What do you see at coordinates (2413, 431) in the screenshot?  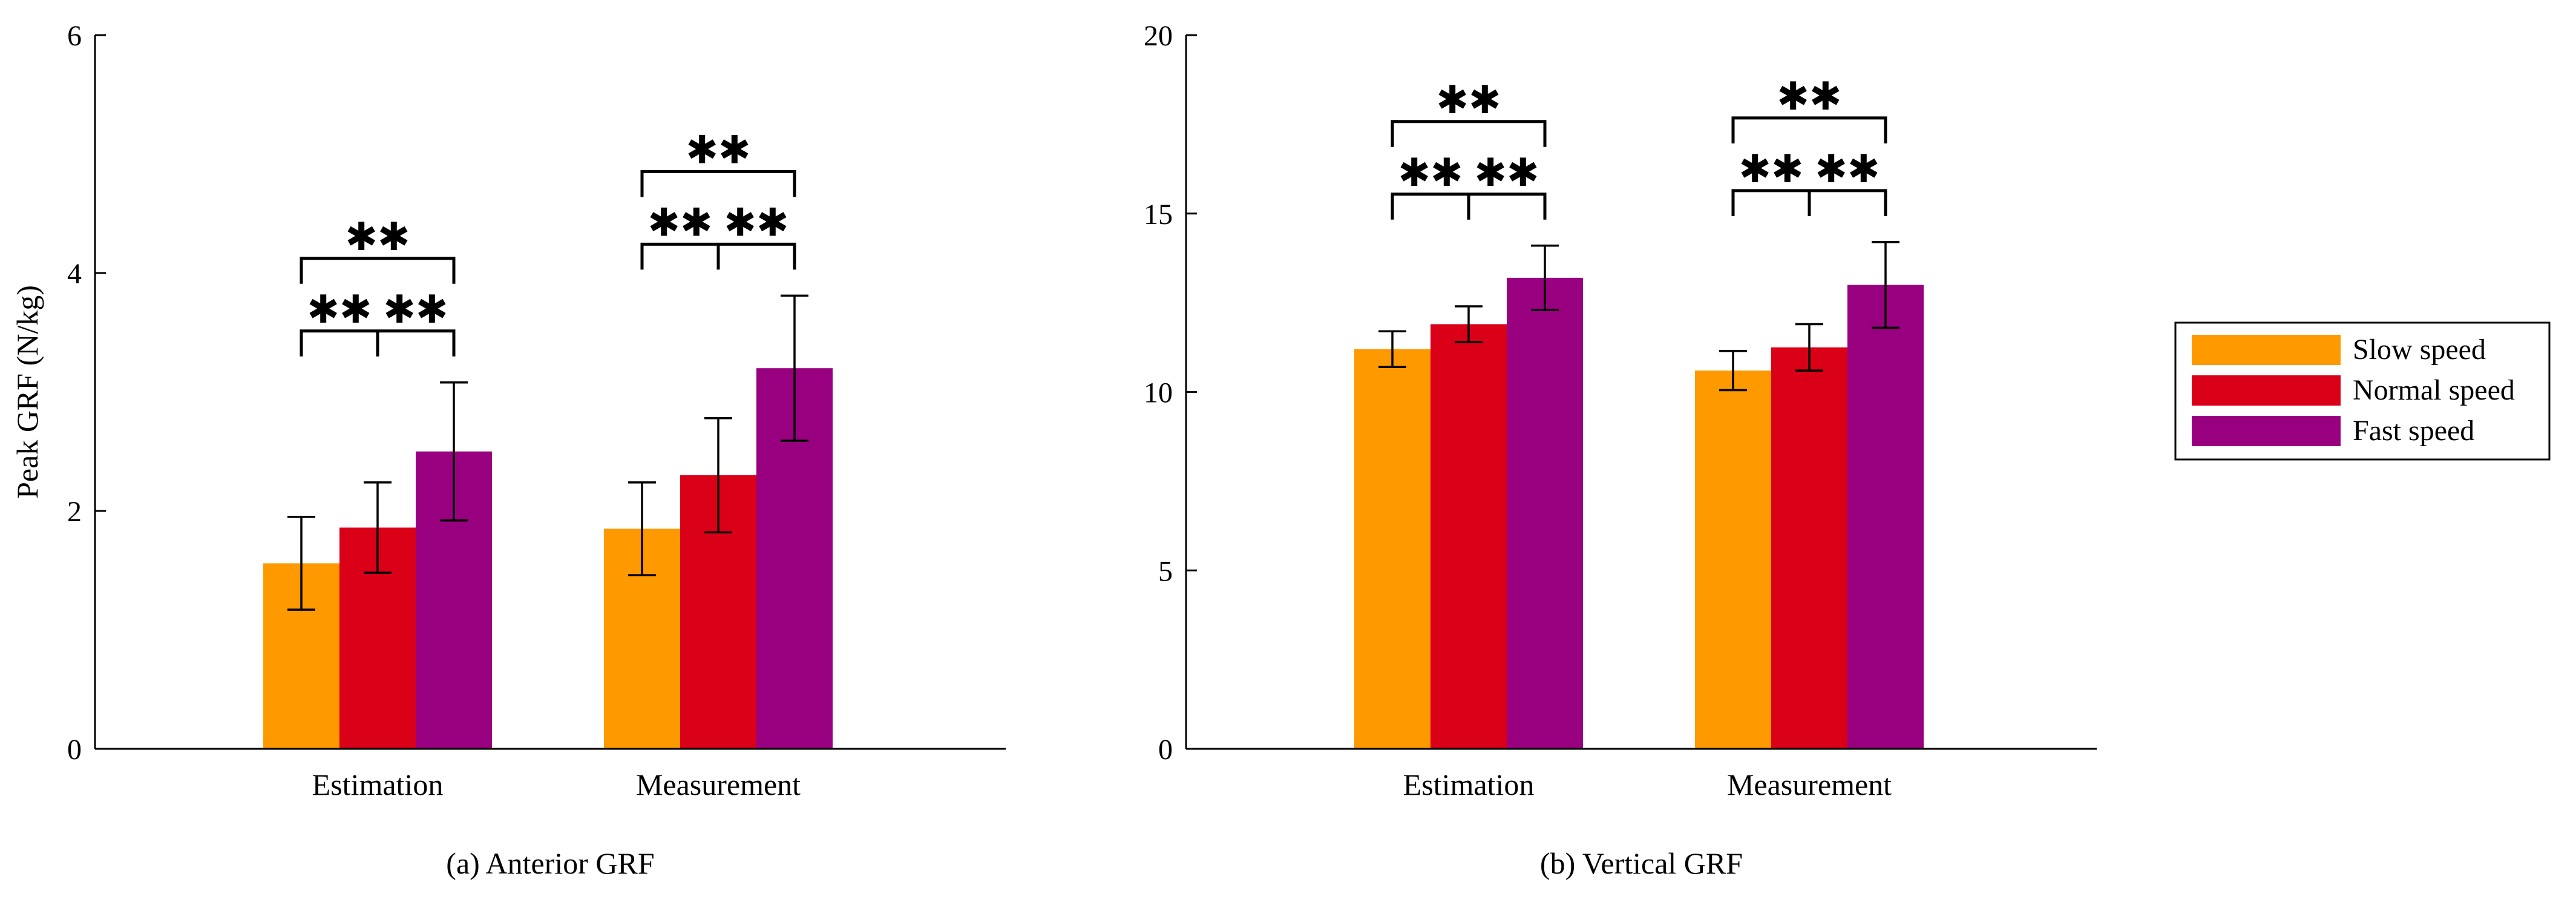 I see `legend-label: Fast speed` at bounding box center [2413, 431].